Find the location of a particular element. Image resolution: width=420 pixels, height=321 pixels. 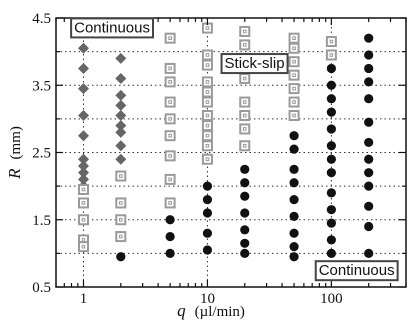

y-tick-label: 0.5 is located at coordinates (41, 288).